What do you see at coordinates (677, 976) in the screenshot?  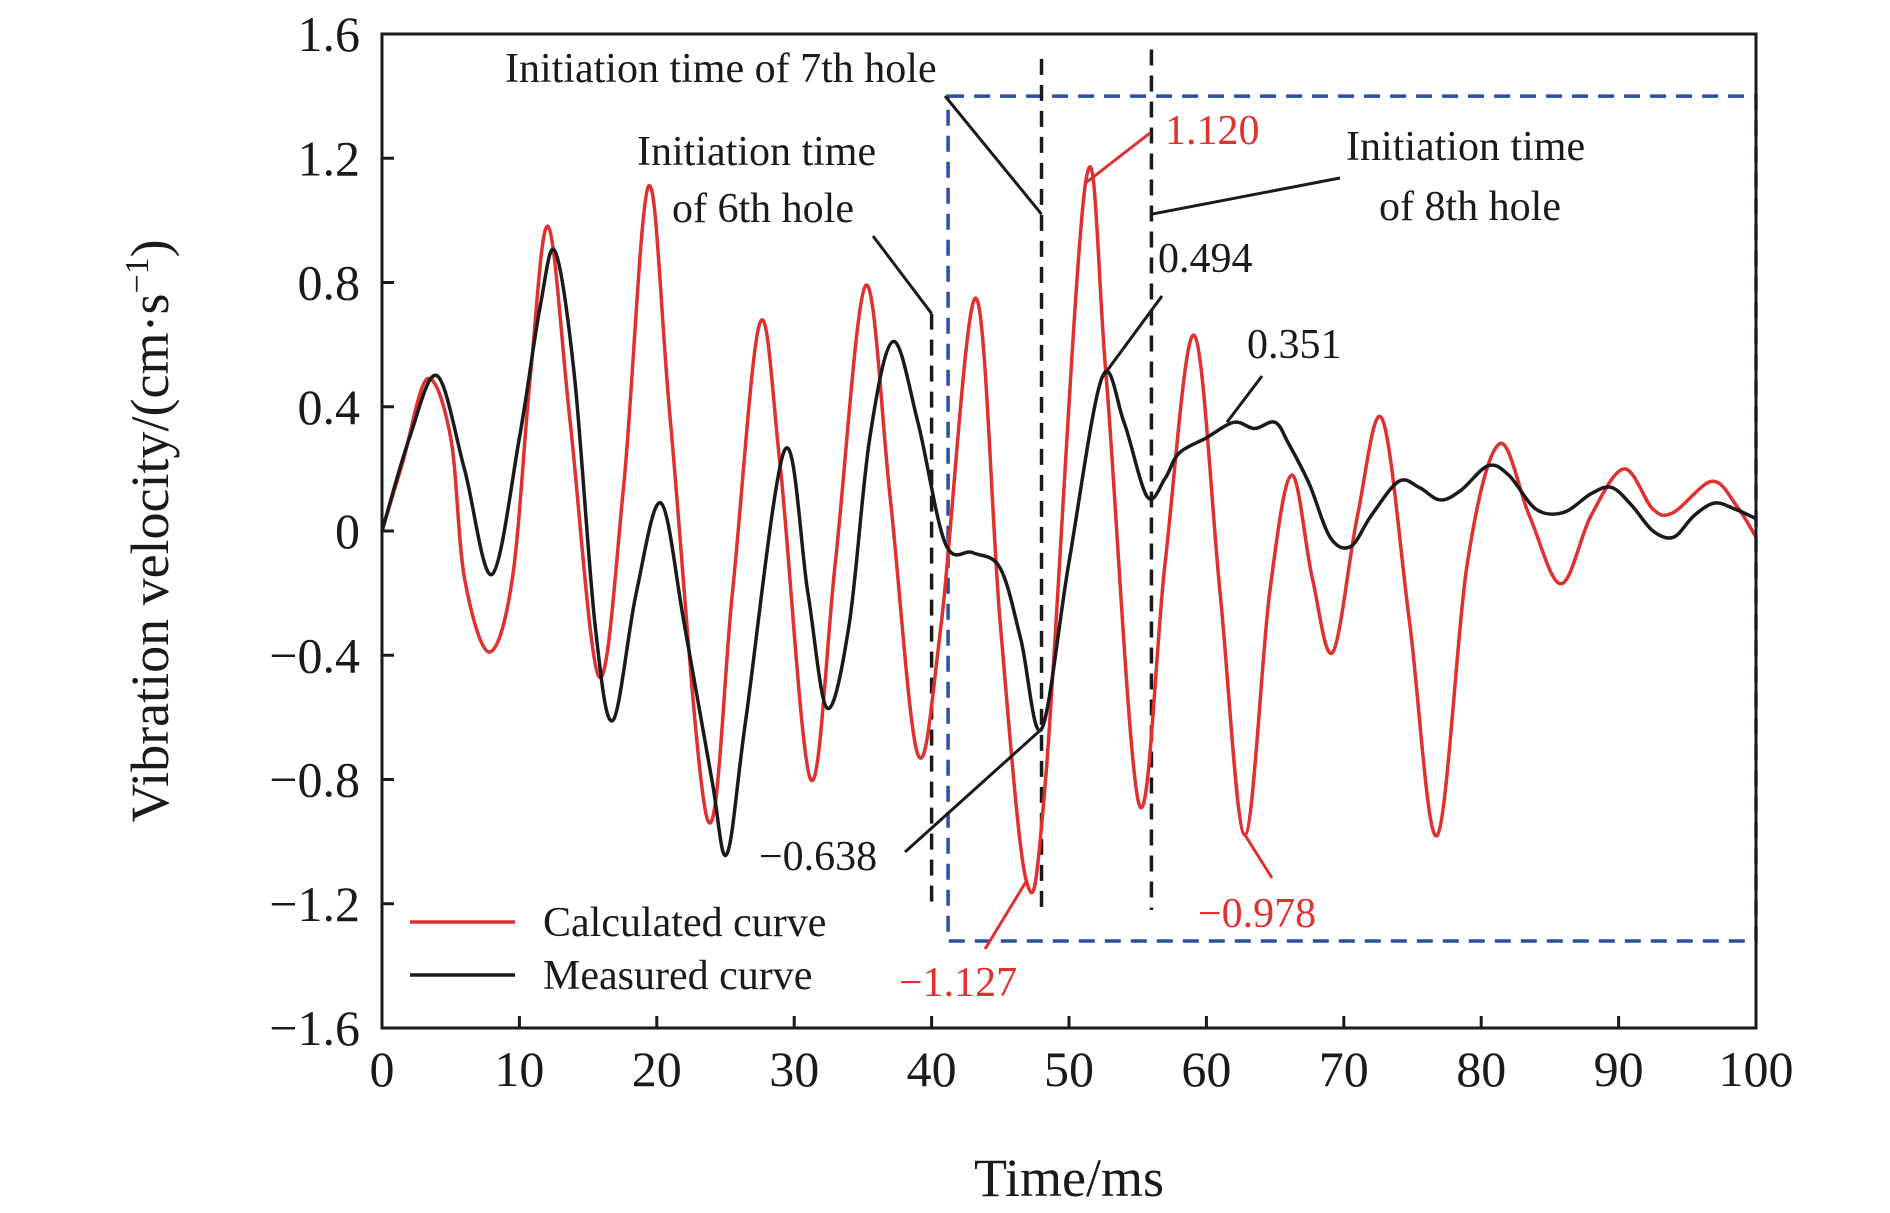 I see `legend-label-measured: Measured curve` at bounding box center [677, 976].